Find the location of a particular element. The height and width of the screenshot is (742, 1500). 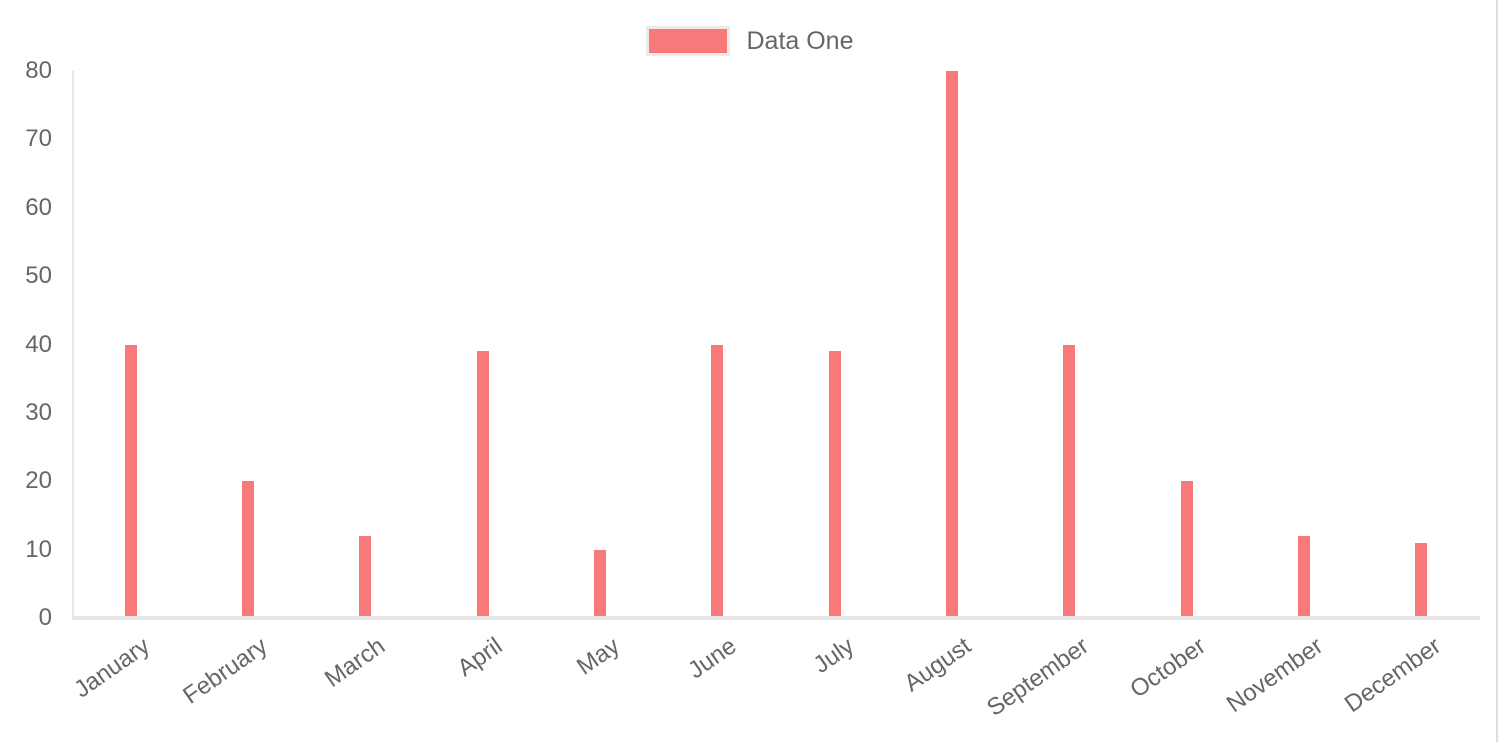

legend: Data One is located at coordinates (750, 41).